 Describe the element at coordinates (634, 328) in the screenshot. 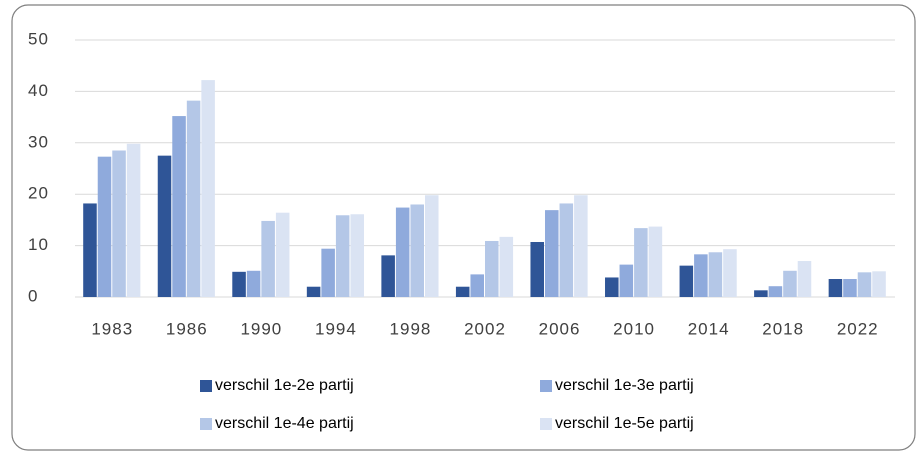

I see `x-tick-label: 2010` at that location.